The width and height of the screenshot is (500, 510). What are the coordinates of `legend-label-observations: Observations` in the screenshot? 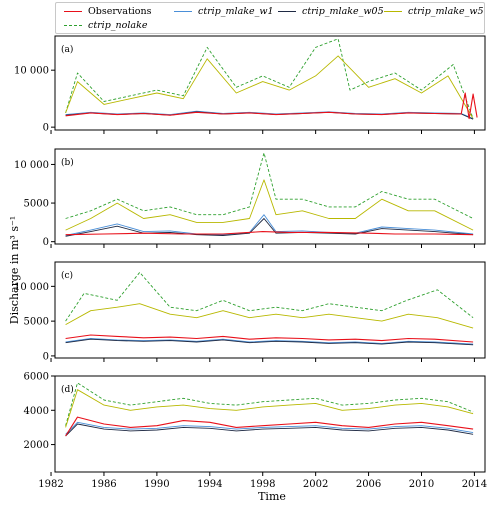 It's located at (120, 11).